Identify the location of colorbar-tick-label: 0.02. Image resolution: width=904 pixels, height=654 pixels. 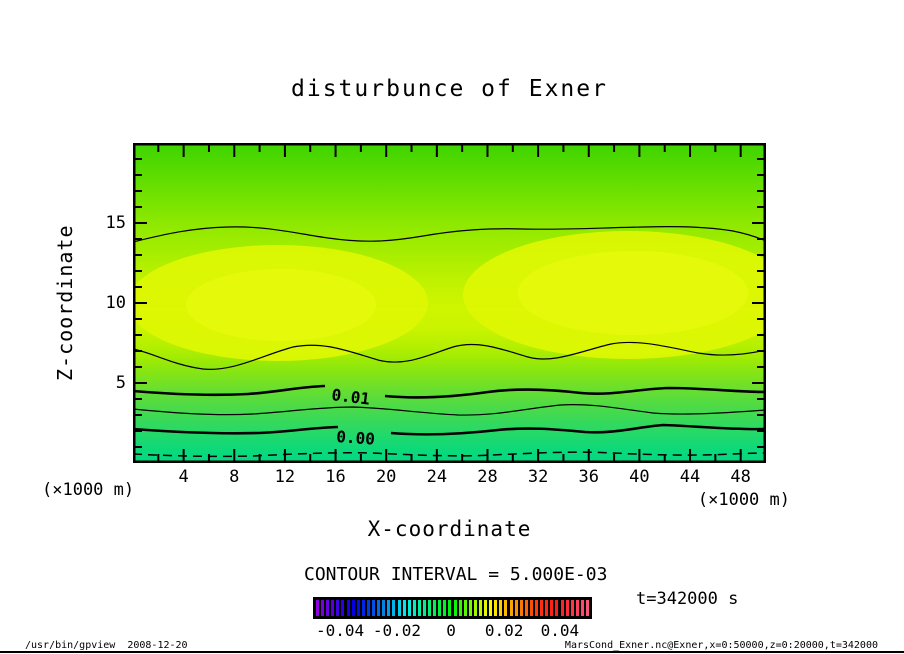
(504, 630).